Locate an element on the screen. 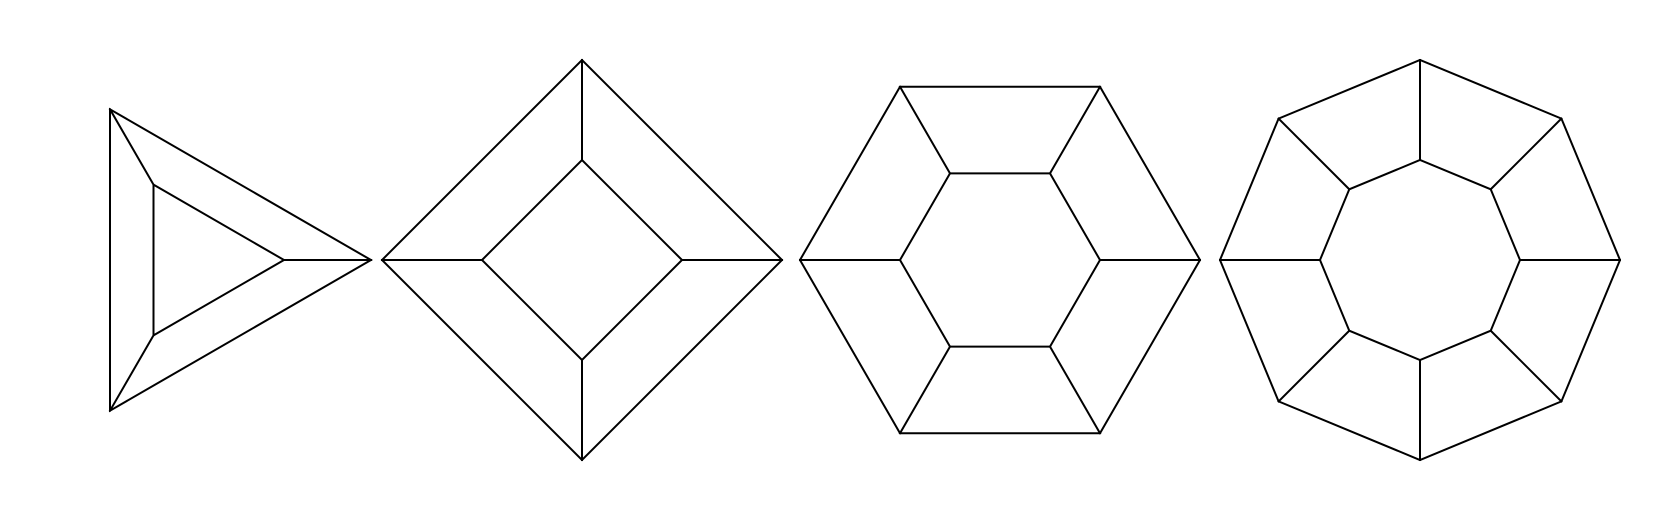 The height and width of the screenshot is (520, 1680). square-inner-polygon is located at coordinates (582, 260).